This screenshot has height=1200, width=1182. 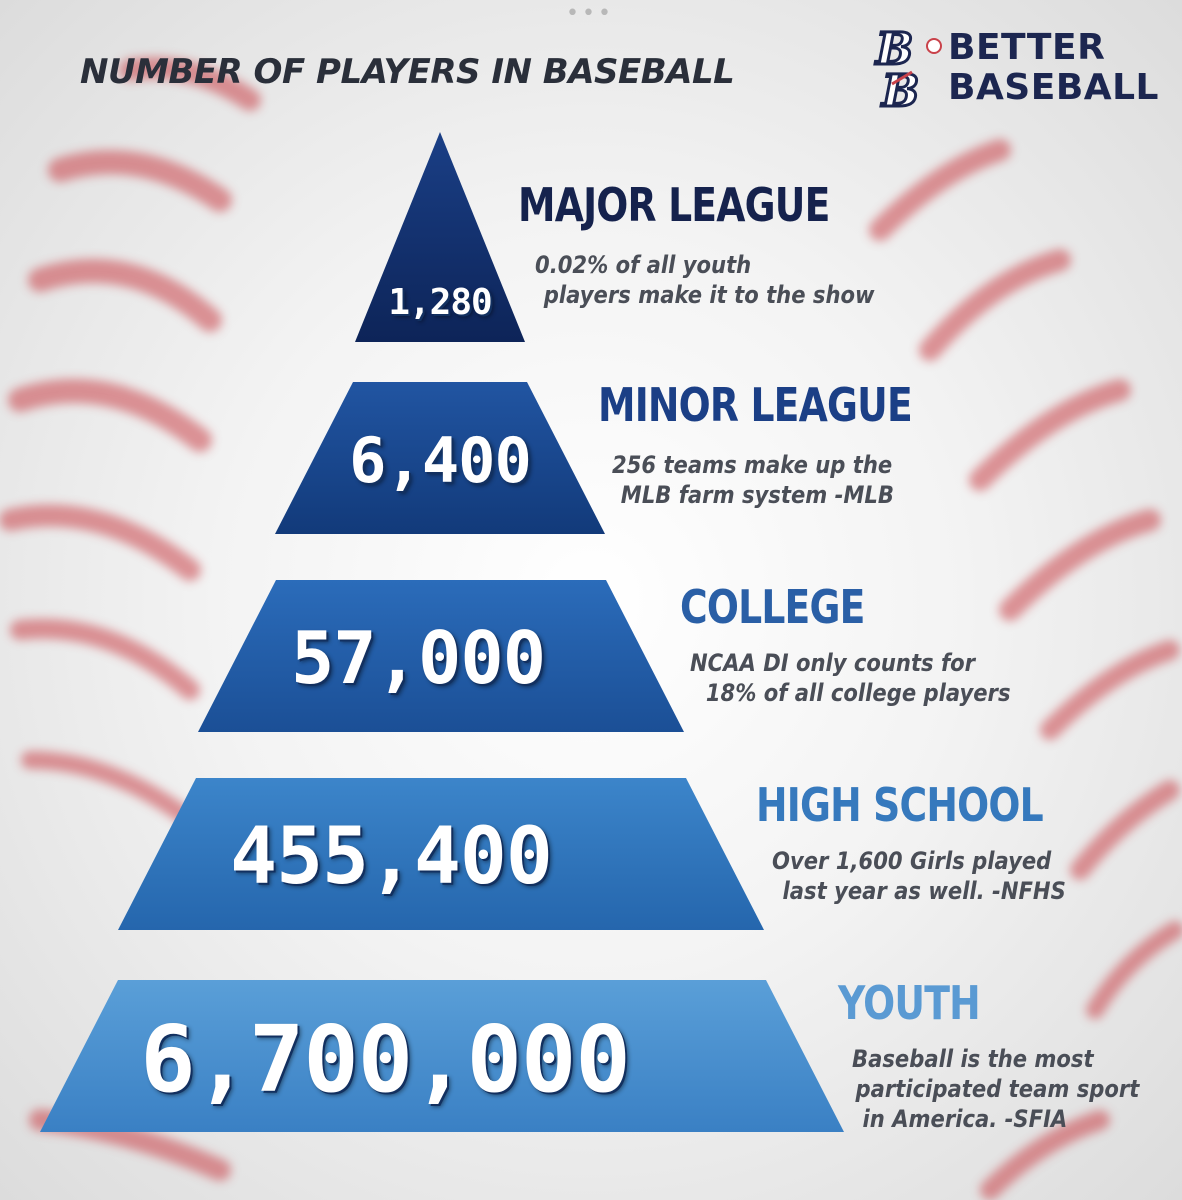 I want to click on pyramid-tier-4-shape, so click(x=441, y=854).